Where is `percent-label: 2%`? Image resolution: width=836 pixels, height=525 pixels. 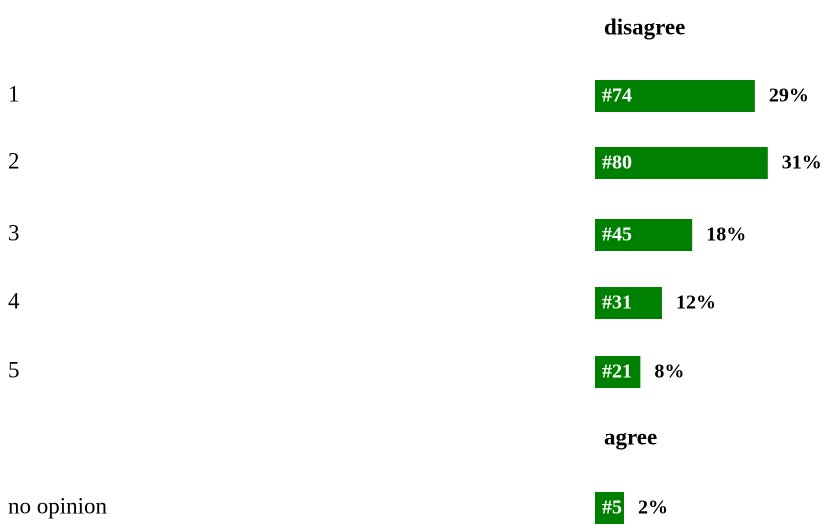 percent-label: 2% is located at coordinates (653, 508).